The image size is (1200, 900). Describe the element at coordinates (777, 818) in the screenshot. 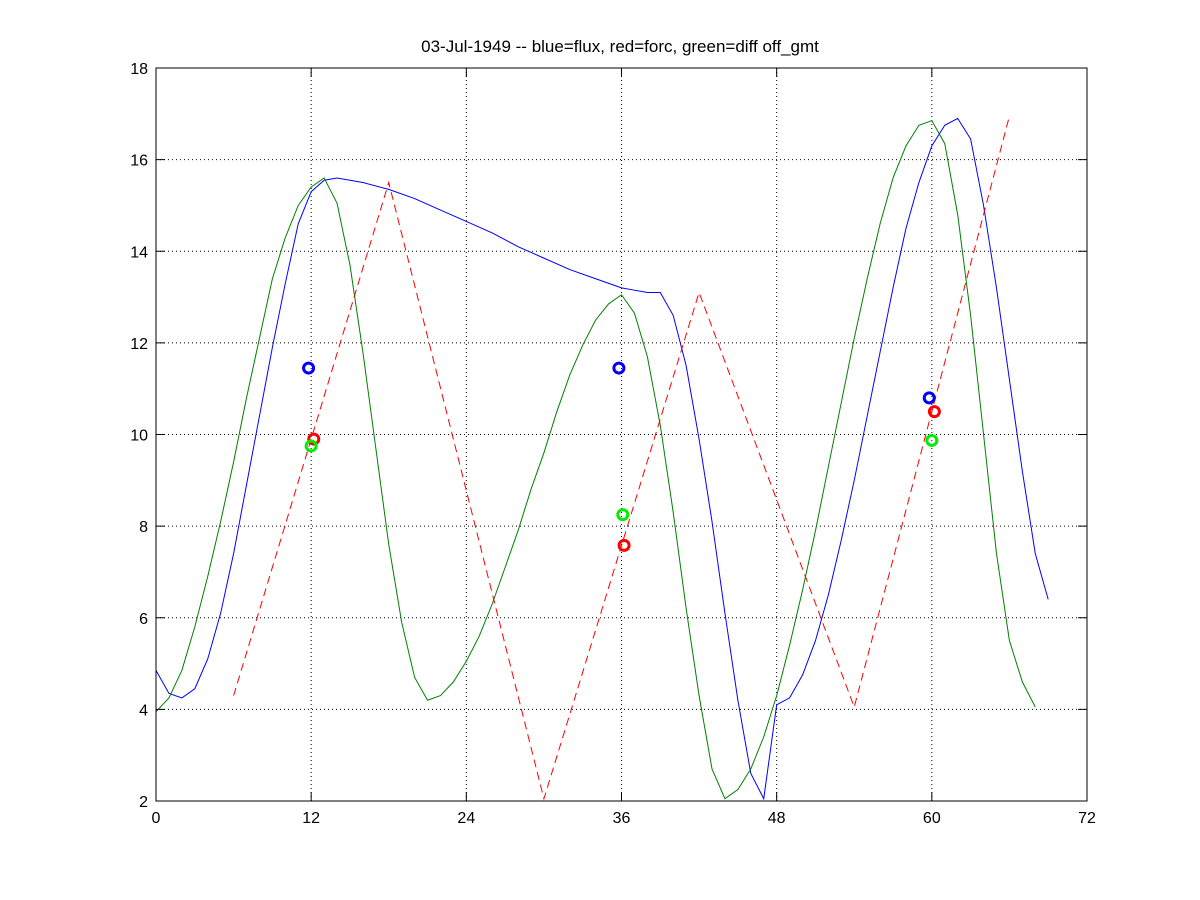

I see `x-tick-label: 48` at that location.